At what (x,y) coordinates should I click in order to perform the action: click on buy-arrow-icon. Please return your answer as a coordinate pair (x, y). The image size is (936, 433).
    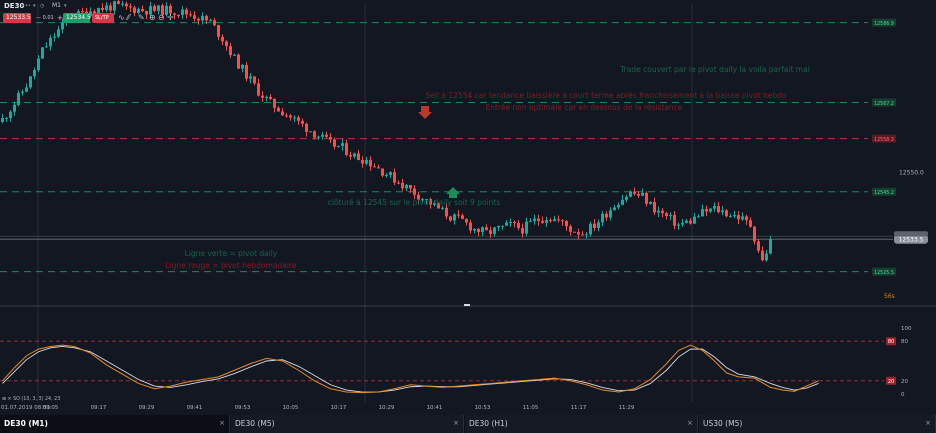
    Looking at the image, I should click on (453, 192).